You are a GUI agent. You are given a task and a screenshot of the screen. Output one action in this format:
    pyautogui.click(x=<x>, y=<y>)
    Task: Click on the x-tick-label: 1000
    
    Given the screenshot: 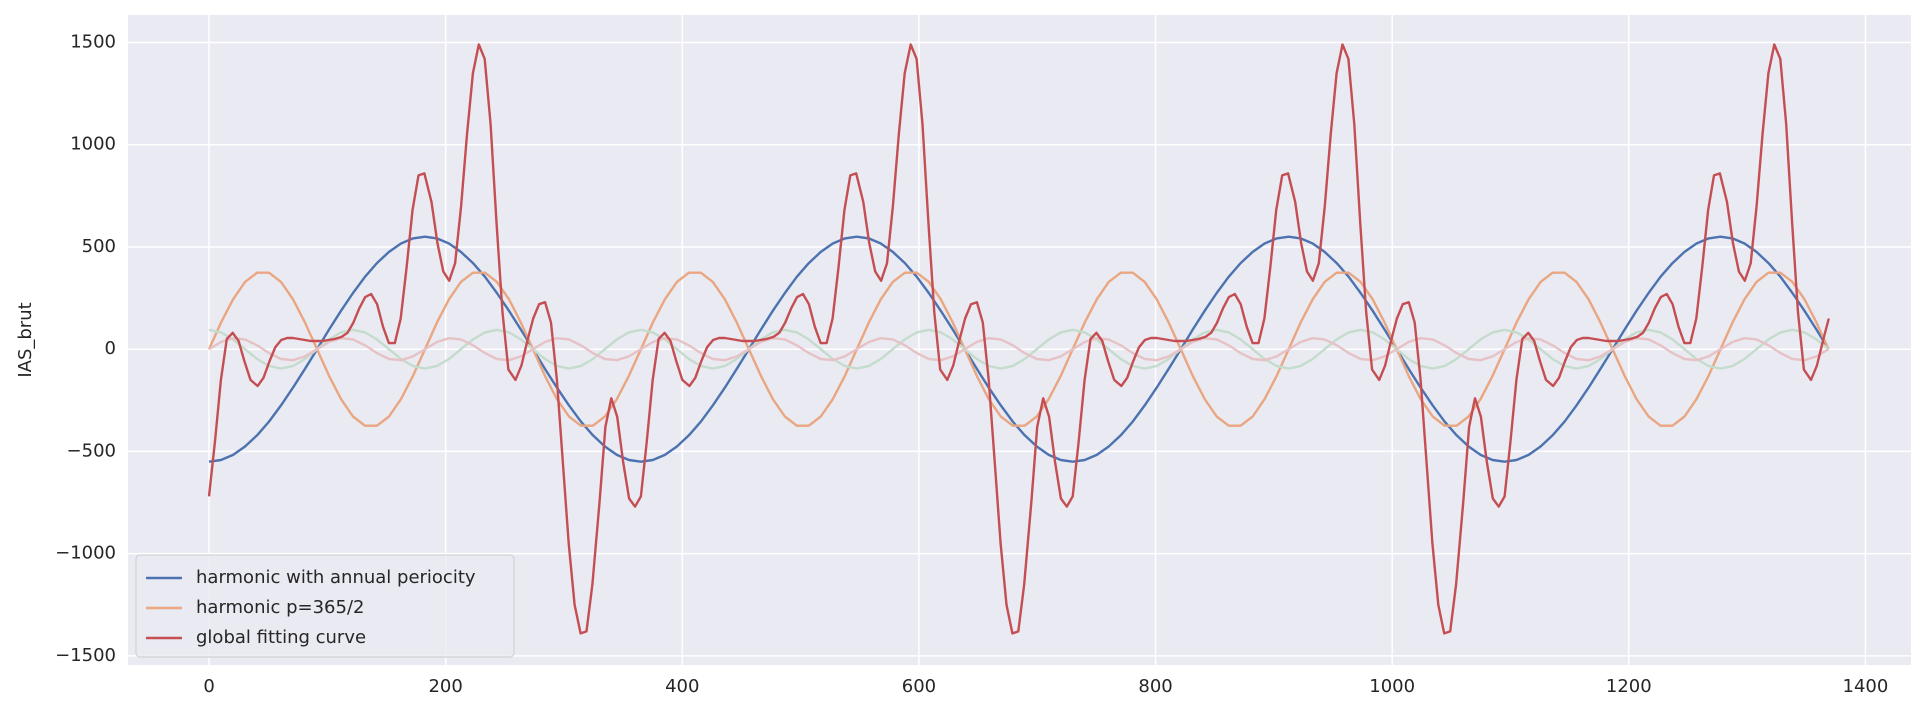 What is the action you would take?
    pyautogui.click(x=1392, y=686)
    